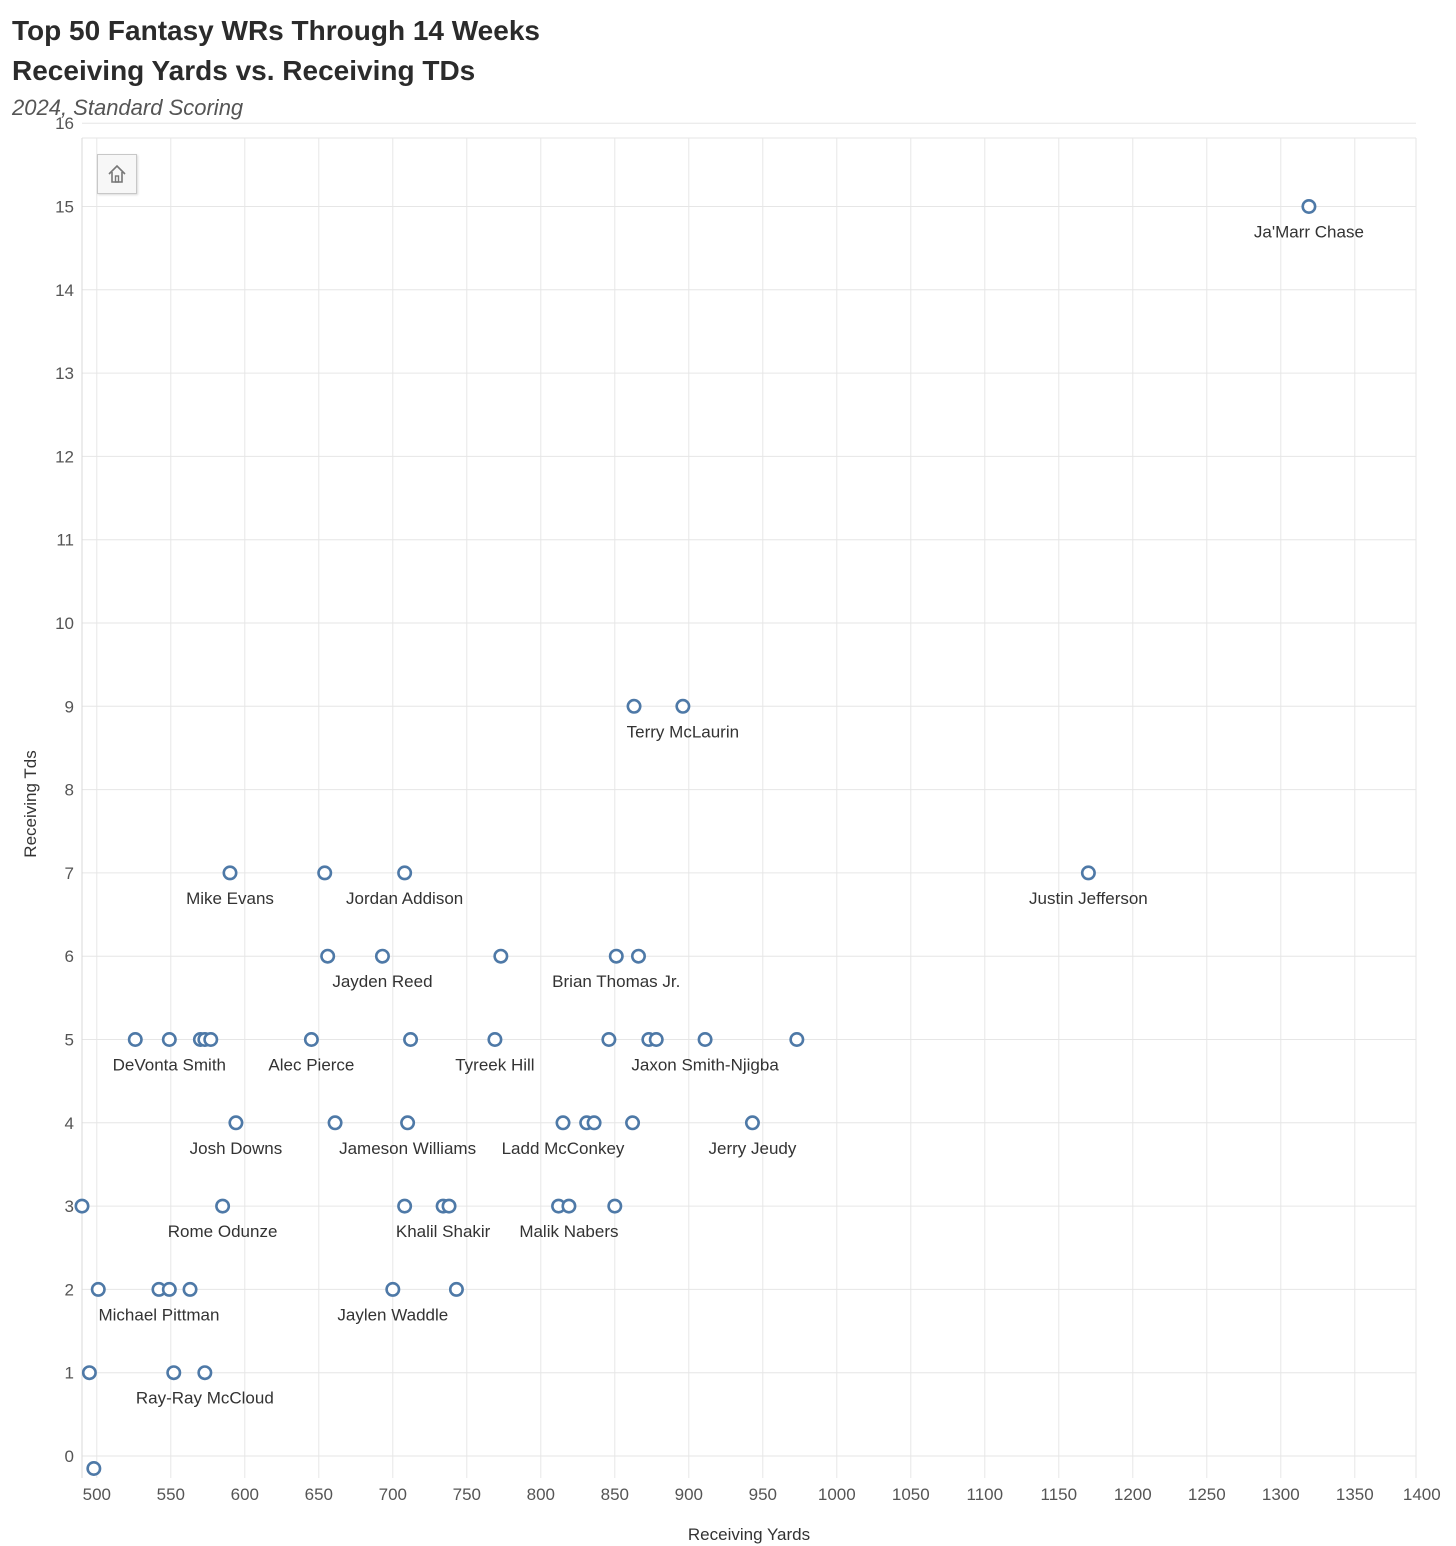 The image size is (1456, 1546). What do you see at coordinates (443, 1231) in the screenshot?
I see `point-label: Khalil Shakir` at bounding box center [443, 1231].